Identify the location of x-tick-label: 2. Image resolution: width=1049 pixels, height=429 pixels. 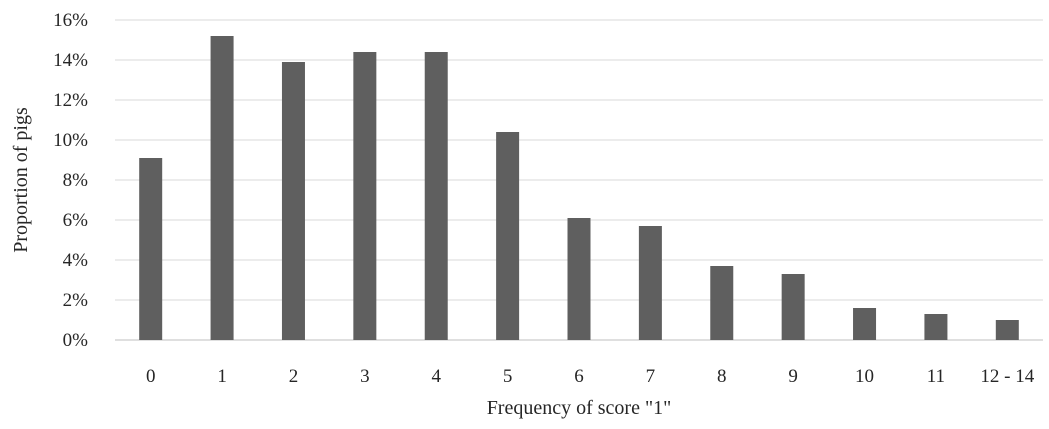
(294, 376).